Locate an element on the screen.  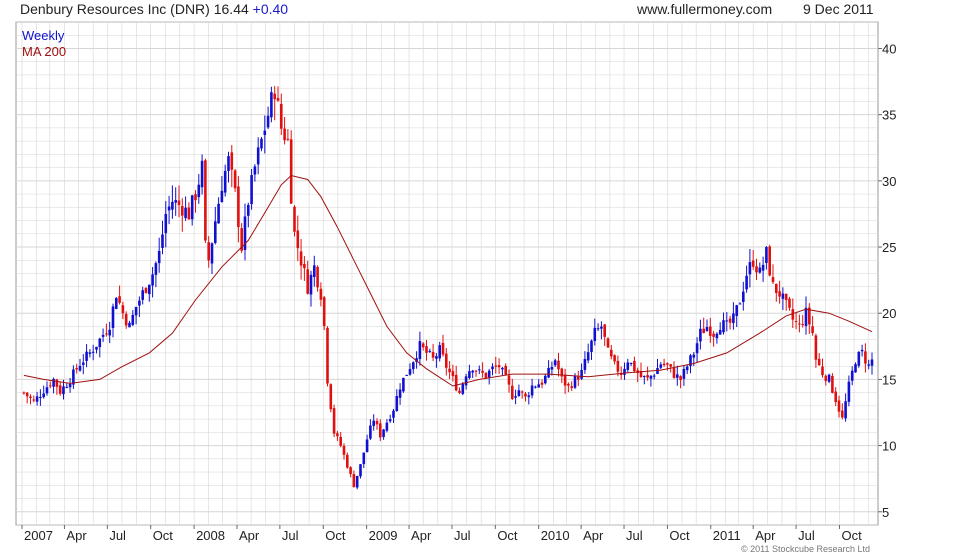
x-tick-label: 2010 is located at coordinates (555, 535).